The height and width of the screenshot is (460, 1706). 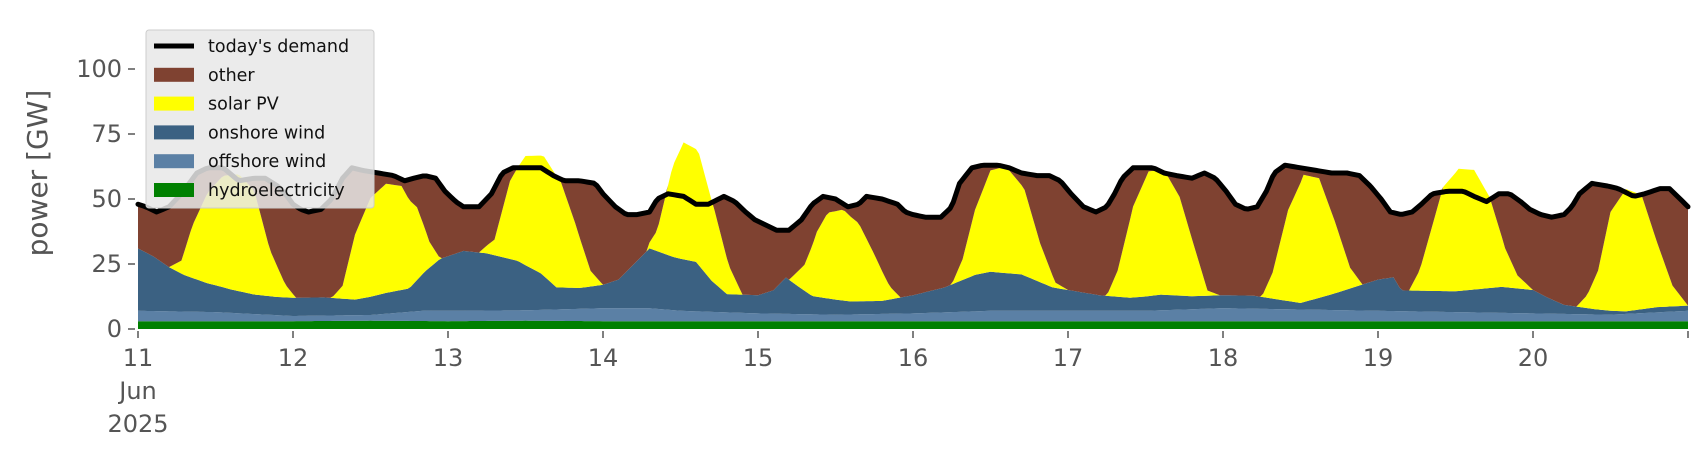 What do you see at coordinates (37, 173) in the screenshot?
I see `y-axis-label: power [GW]` at bounding box center [37, 173].